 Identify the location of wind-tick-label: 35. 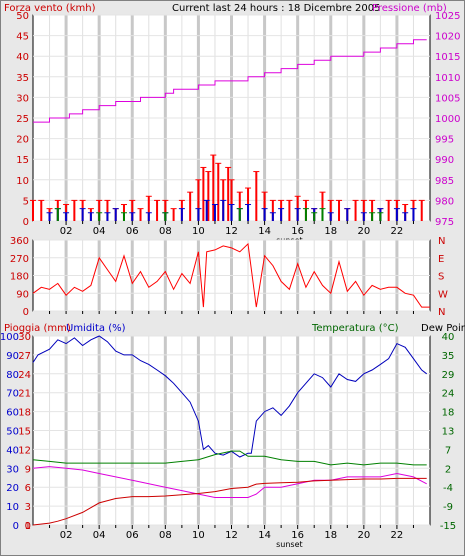
(22, 78).